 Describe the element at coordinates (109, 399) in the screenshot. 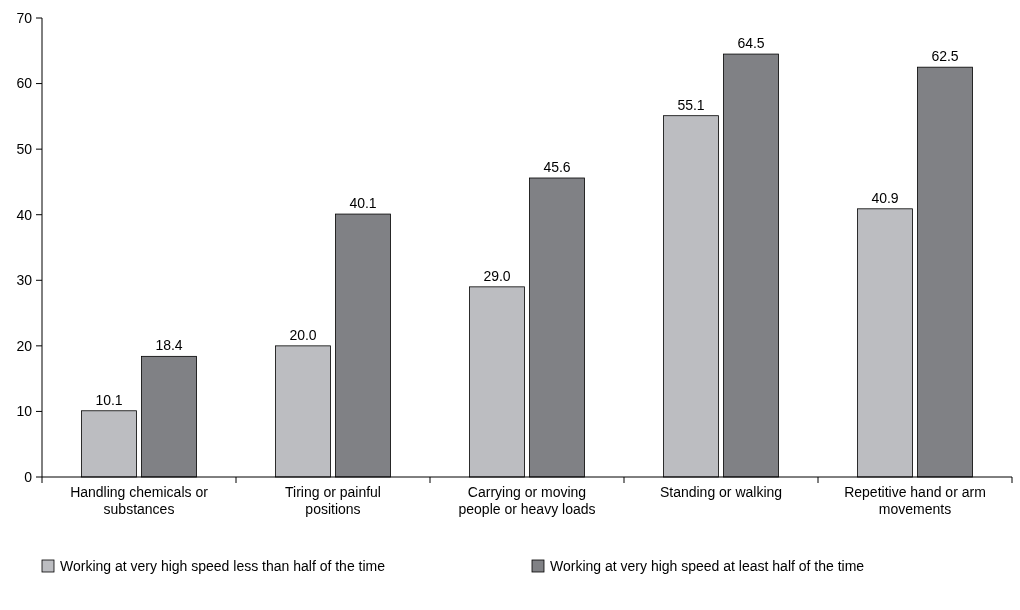

I see `data-label: 10.1` at that location.